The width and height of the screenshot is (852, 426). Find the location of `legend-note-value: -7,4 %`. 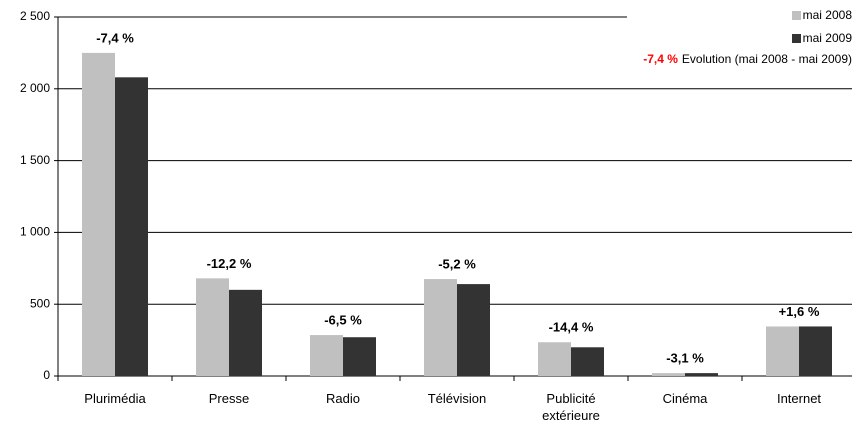

legend-note-value: -7,4 % is located at coordinates (660, 59).